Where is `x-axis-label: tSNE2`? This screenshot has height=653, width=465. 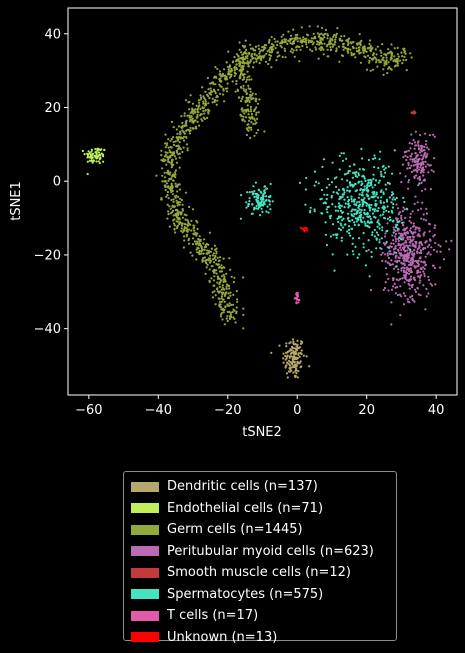 x-axis-label: tSNE2 is located at coordinates (262, 432).